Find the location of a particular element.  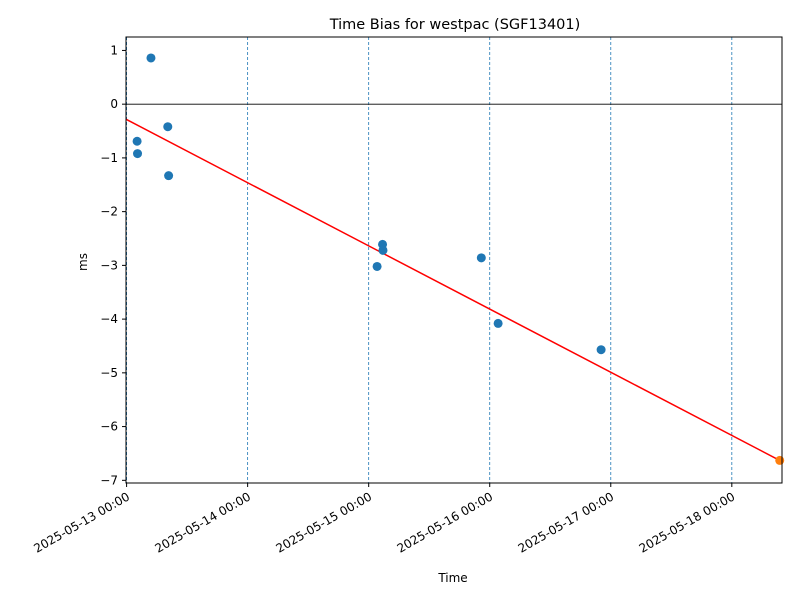

y-axis-label: ms is located at coordinates (83, 262).